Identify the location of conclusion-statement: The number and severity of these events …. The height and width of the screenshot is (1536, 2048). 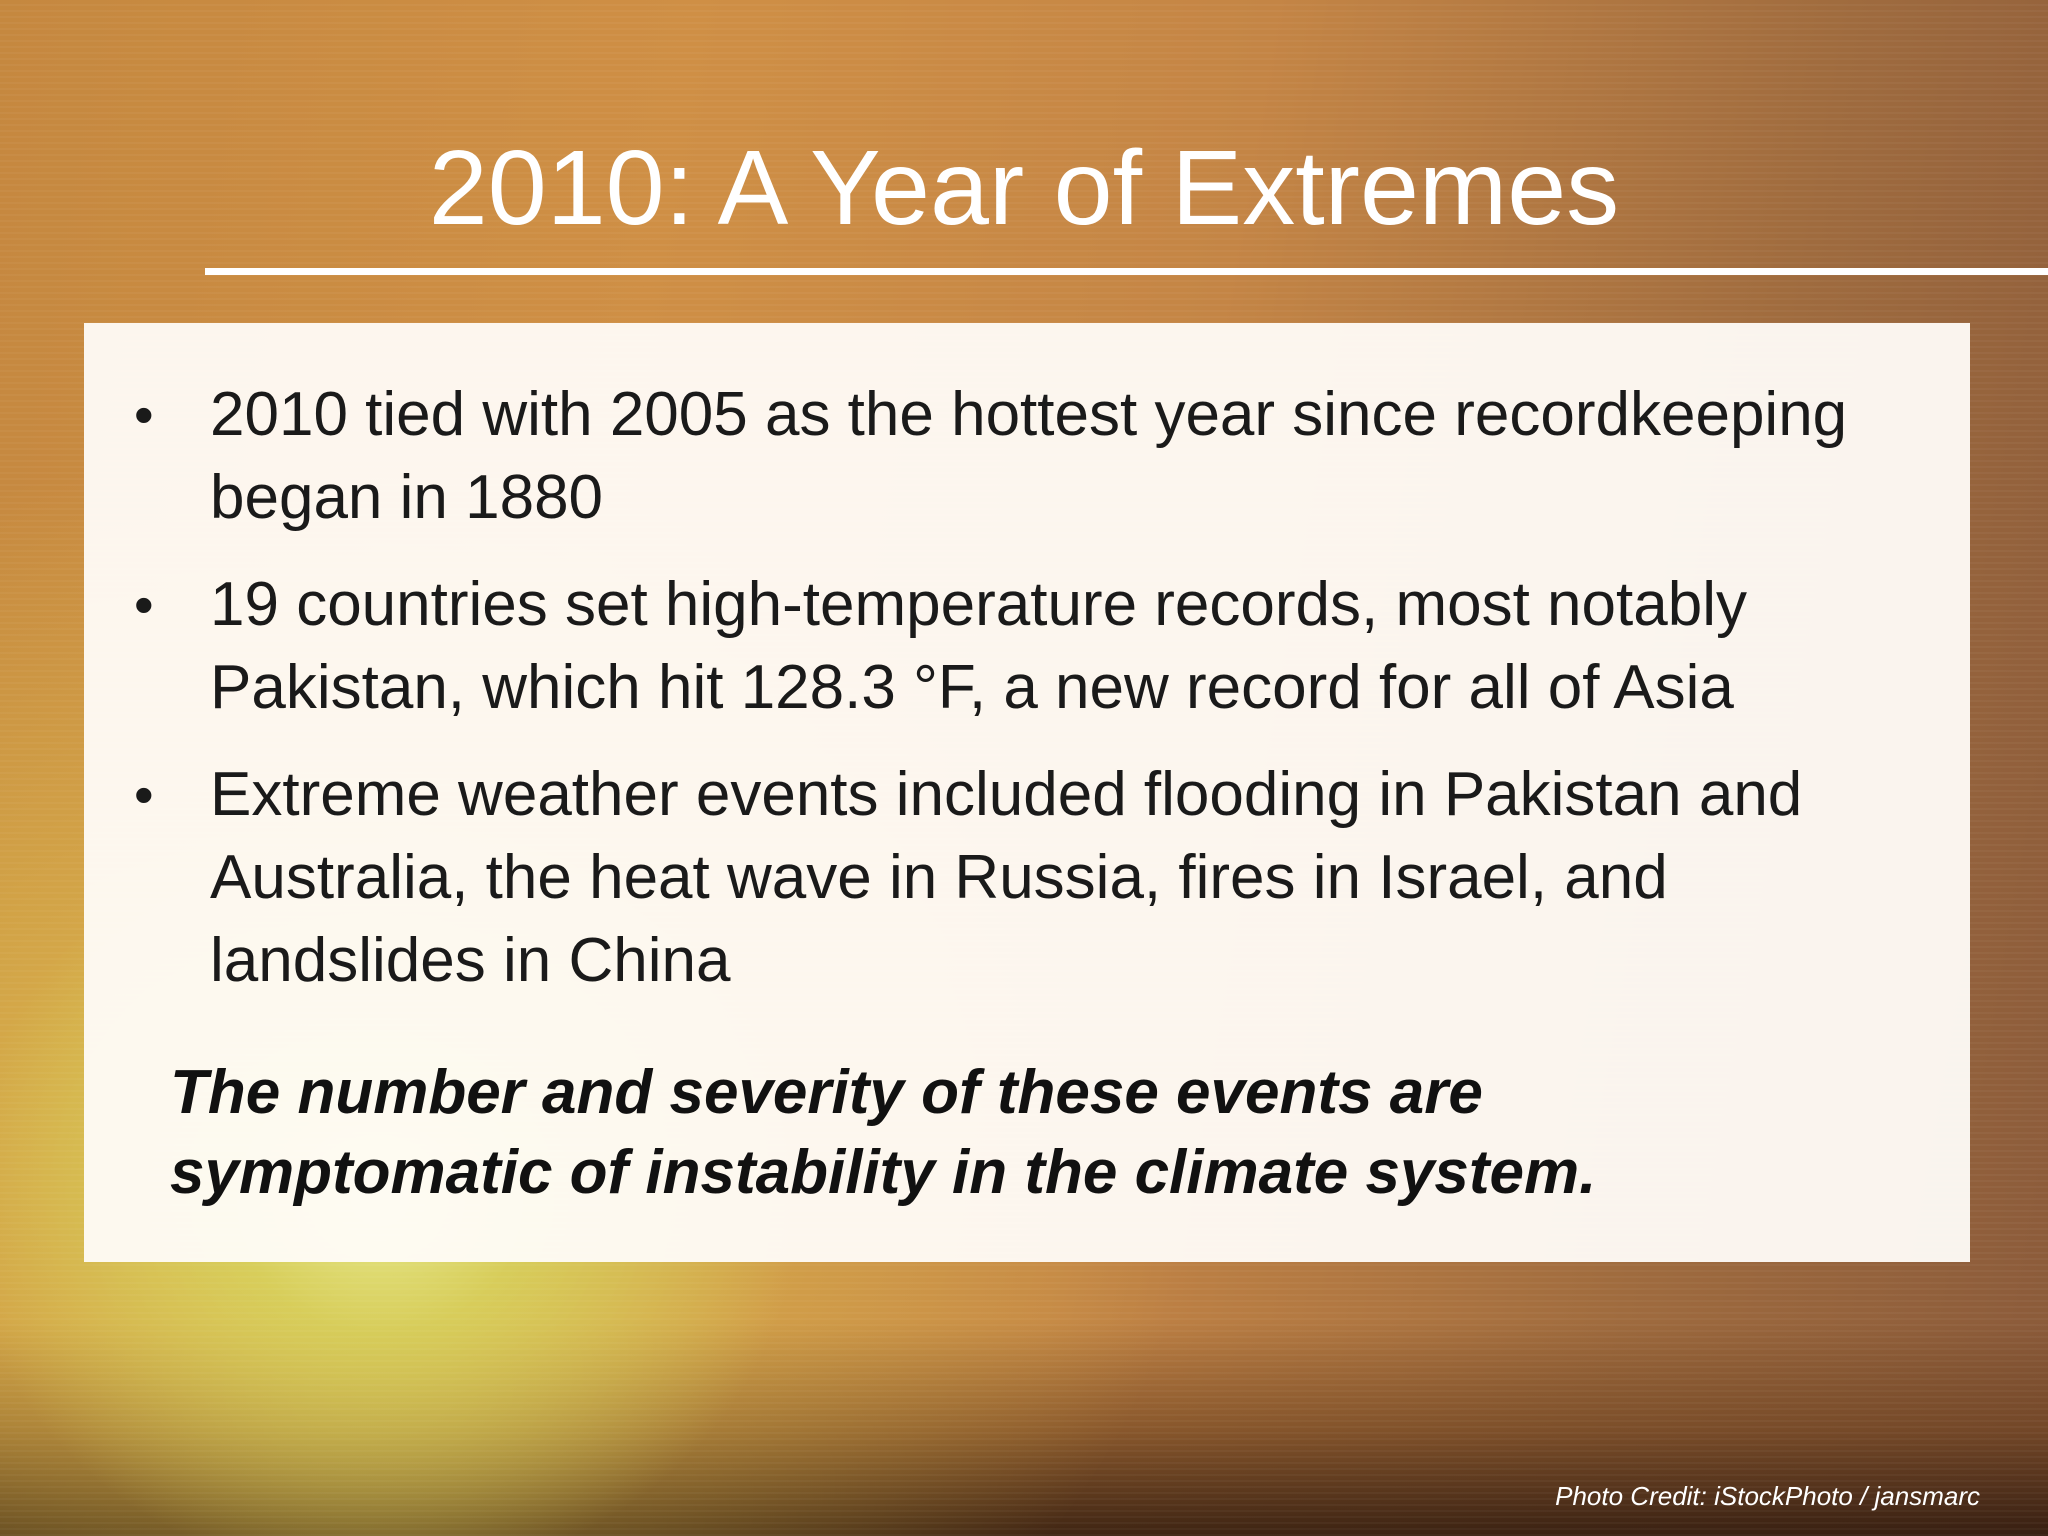
(883, 1132).